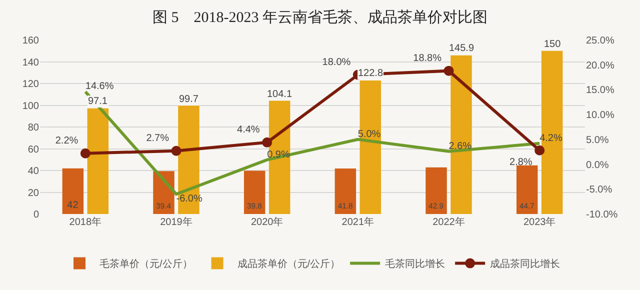  Describe the element at coordinates (279, 94) in the screenshot. I see `data-label: 104.1` at that location.